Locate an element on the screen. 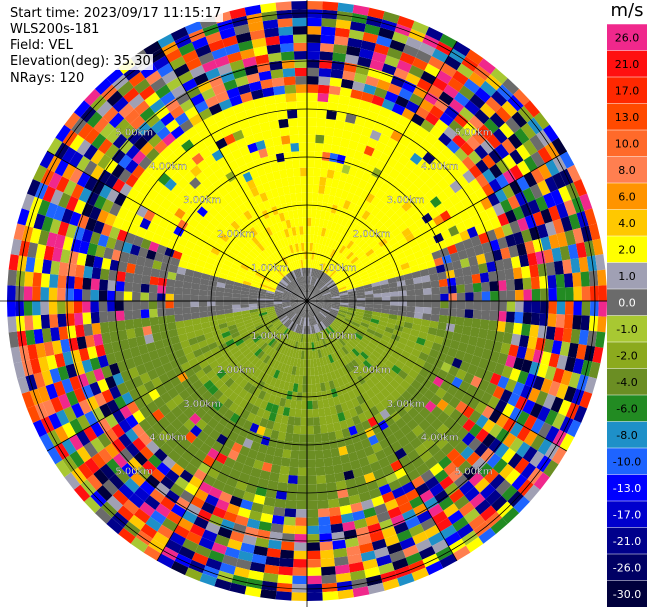  field-label: Field: VEL is located at coordinates (41, 46).